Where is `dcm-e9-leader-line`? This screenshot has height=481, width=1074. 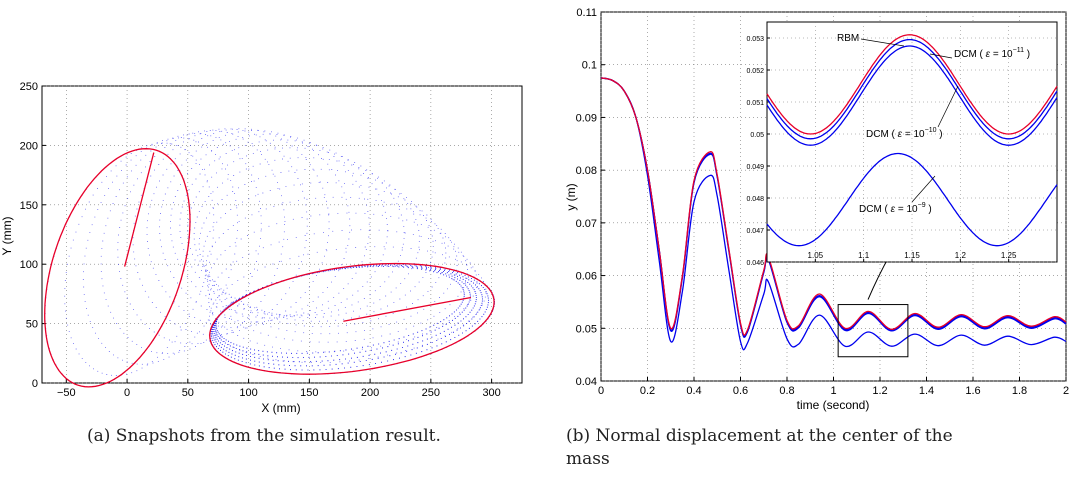
dcm-e9-leader-line is located at coordinates (923, 189).